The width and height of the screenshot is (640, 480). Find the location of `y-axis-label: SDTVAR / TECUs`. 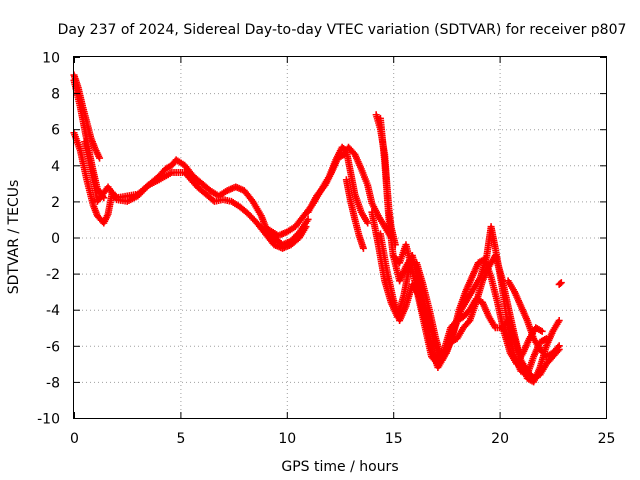

y-axis-label: SDTVAR / TECUs is located at coordinates (14, 237).